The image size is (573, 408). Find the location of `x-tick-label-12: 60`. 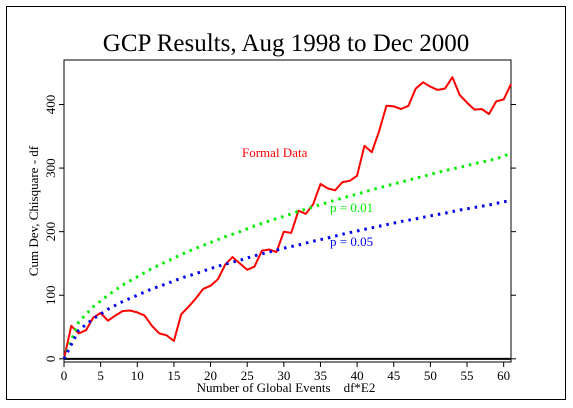

x-tick-label-12: 60 is located at coordinates (503, 375).